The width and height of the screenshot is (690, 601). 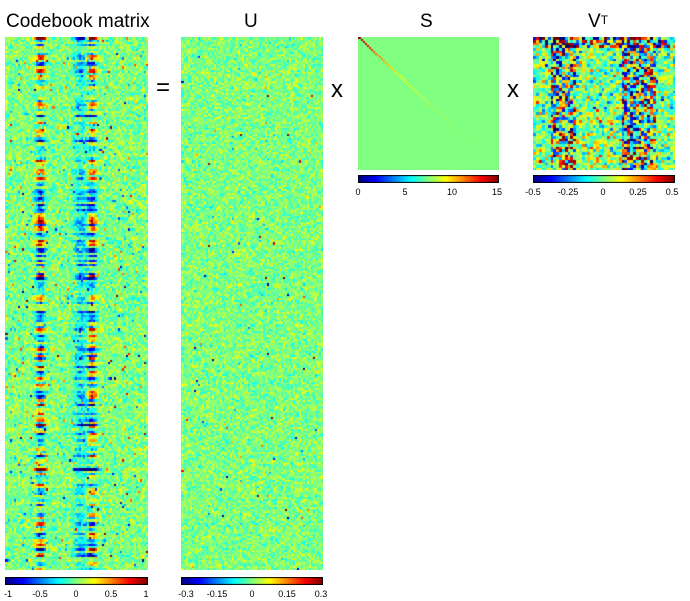 I want to click on s-tick: 10, so click(x=452, y=192).